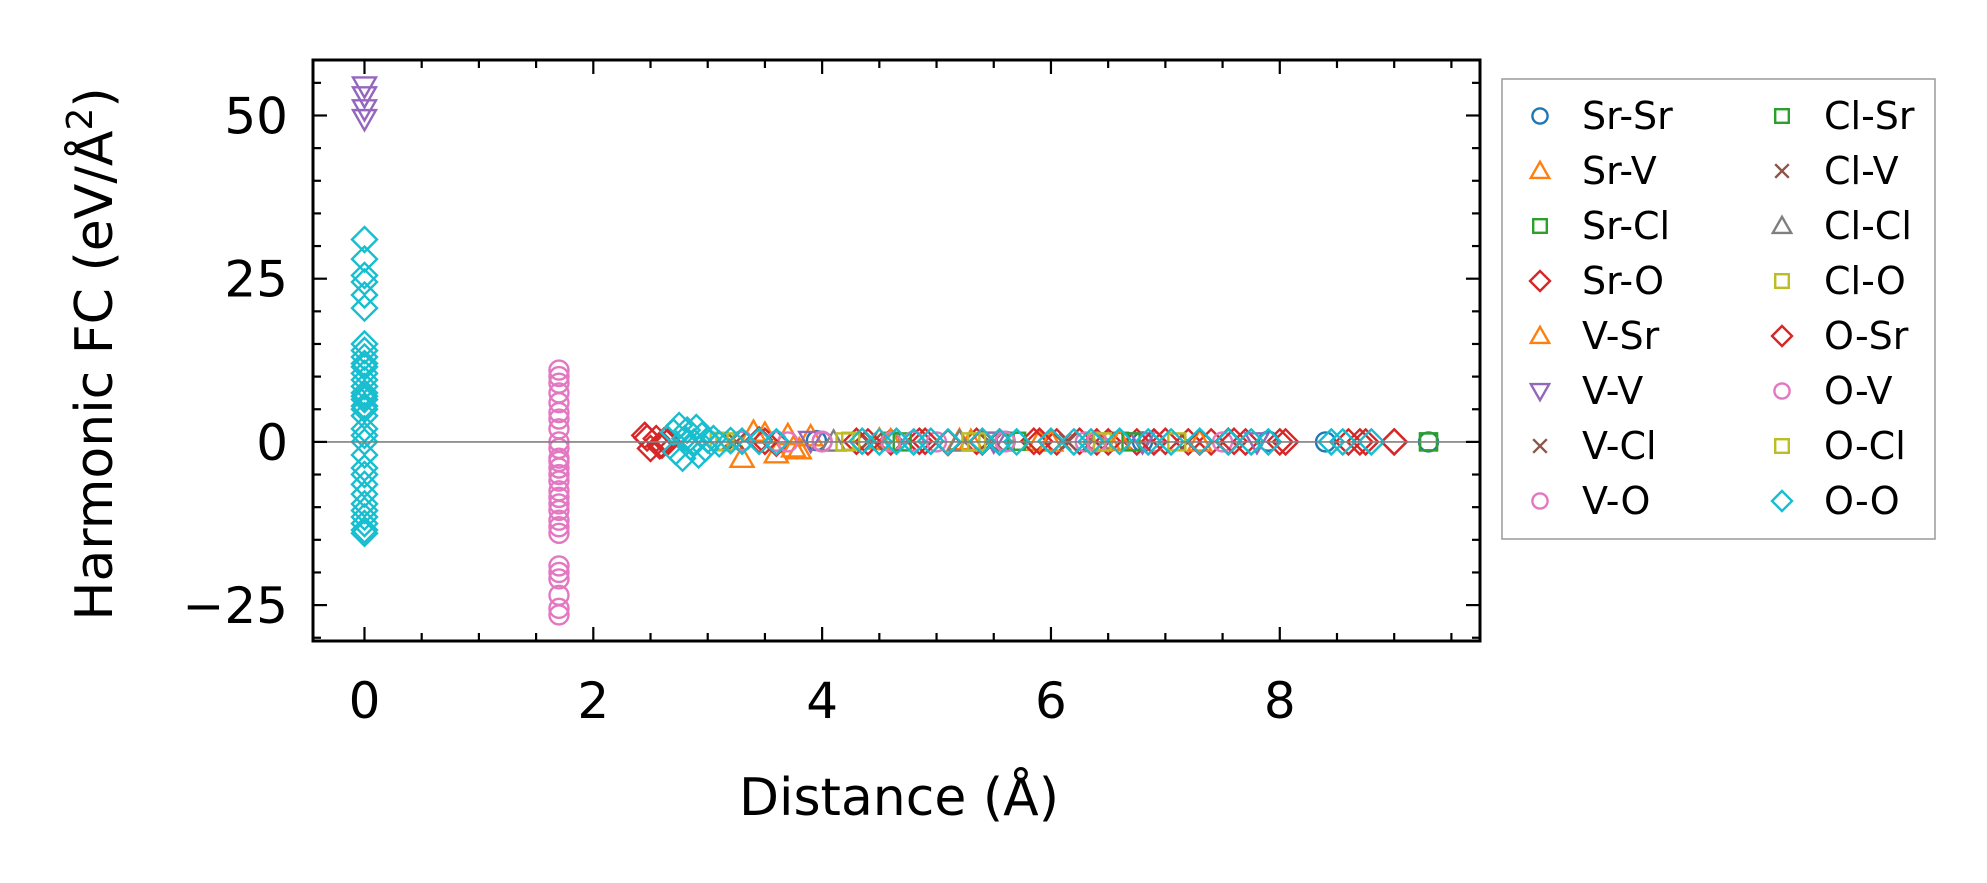 This screenshot has width=1987, height=883. What do you see at coordinates (1865, 281) in the screenshot?
I see `legend-label: Cl-O` at bounding box center [1865, 281].